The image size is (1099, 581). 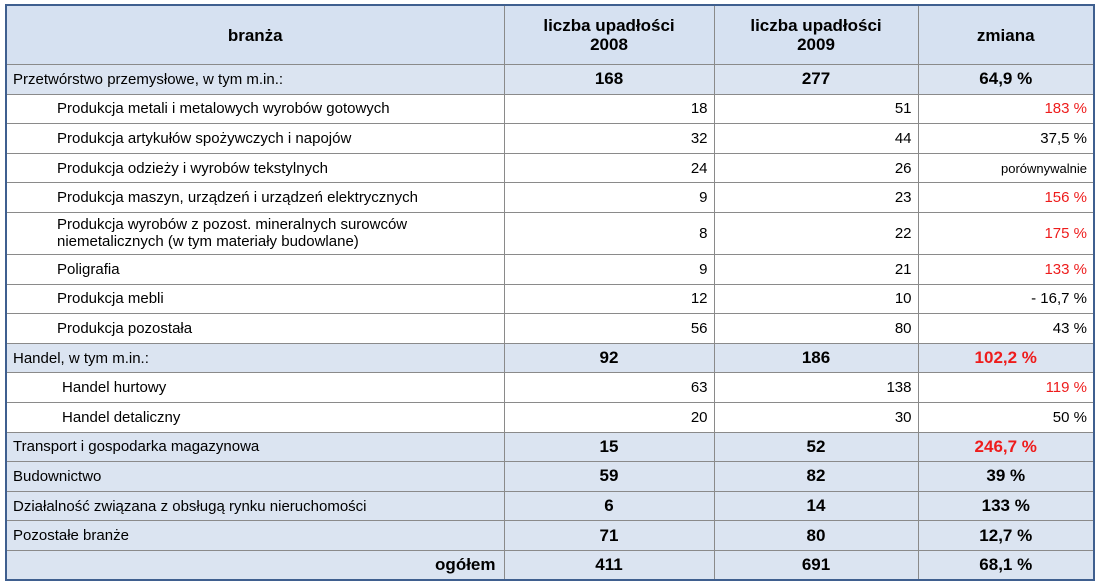 What do you see at coordinates (255, 269) in the screenshot?
I see `row-name: Poligrafia` at bounding box center [255, 269].